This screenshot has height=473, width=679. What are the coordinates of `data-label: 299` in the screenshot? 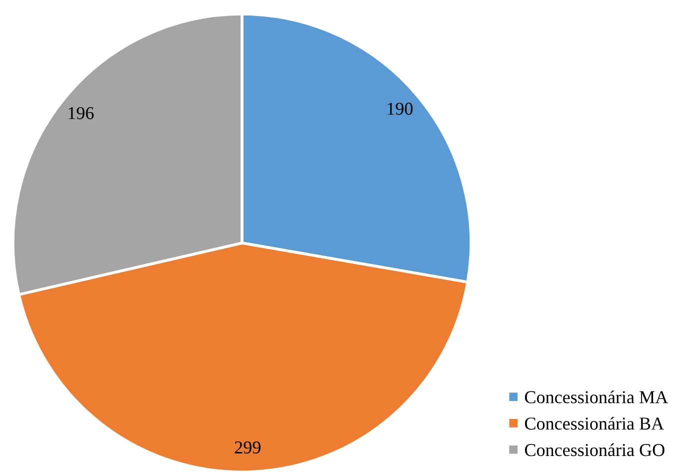 It's located at (247, 447).